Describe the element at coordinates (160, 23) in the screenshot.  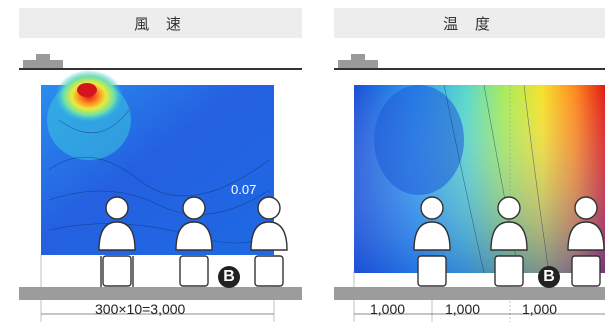
I see `wind-speed-title: 風 速` at that location.